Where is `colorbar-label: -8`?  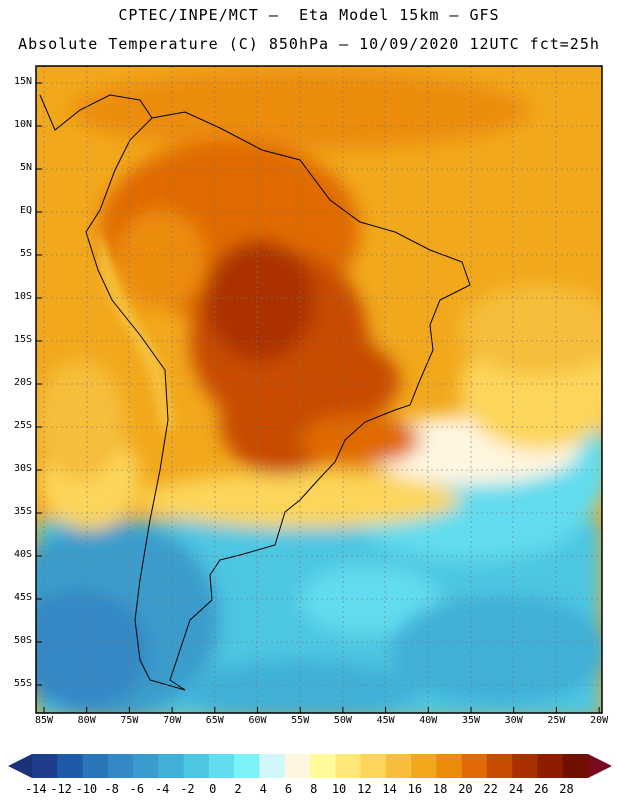 colorbar-label: -8 is located at coordinates (111, 789).